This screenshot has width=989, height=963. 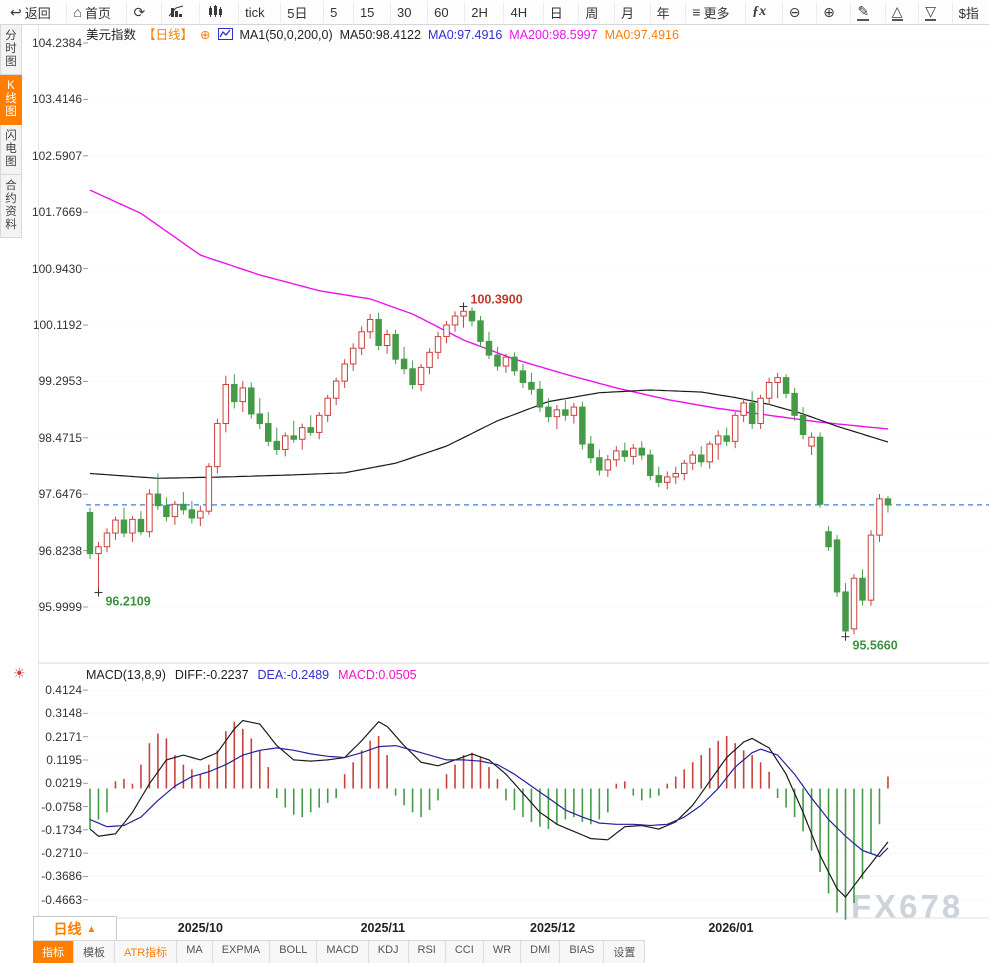 I want to click on indicator-settings-icon: ☀, so click(x=19, y=673).